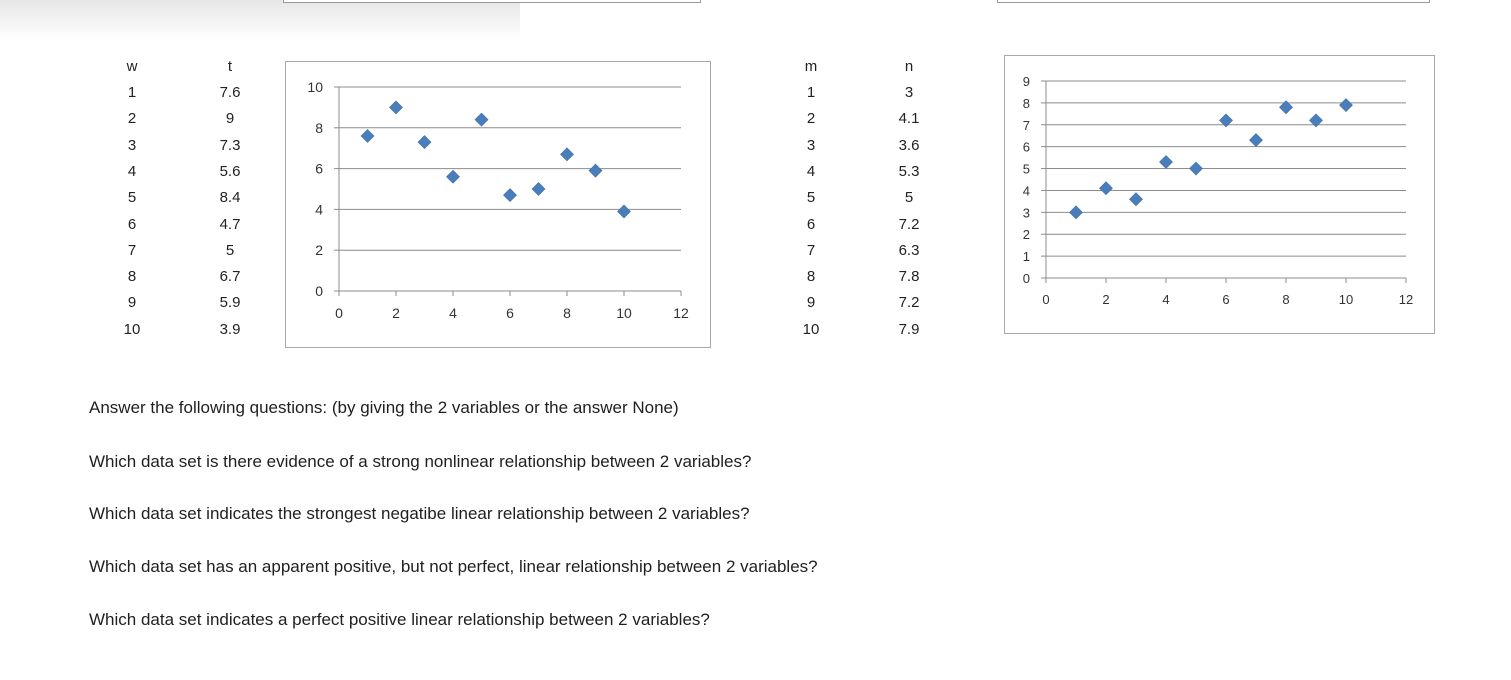 The image size is (1511, 680). Describe the element at coordinates (811, 66) in the screenshot. I see `table-header: m` at that location.